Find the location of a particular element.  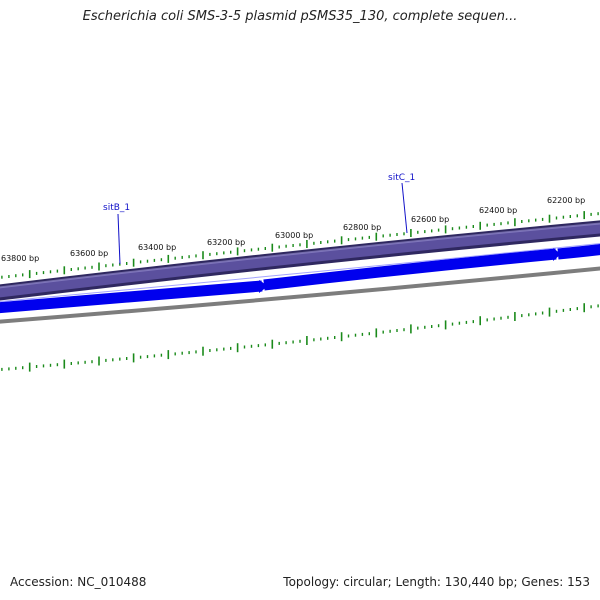

gene-arrow-edge is located at coordinates (300, 273).